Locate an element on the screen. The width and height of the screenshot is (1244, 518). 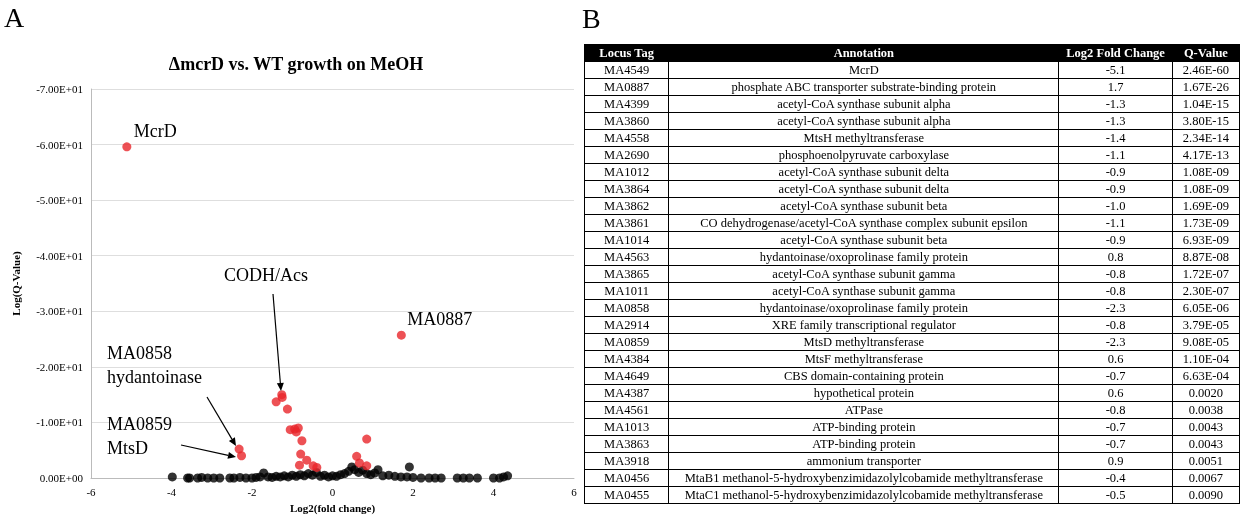
text: 0.0067 is located at coordinates (1206, 478).